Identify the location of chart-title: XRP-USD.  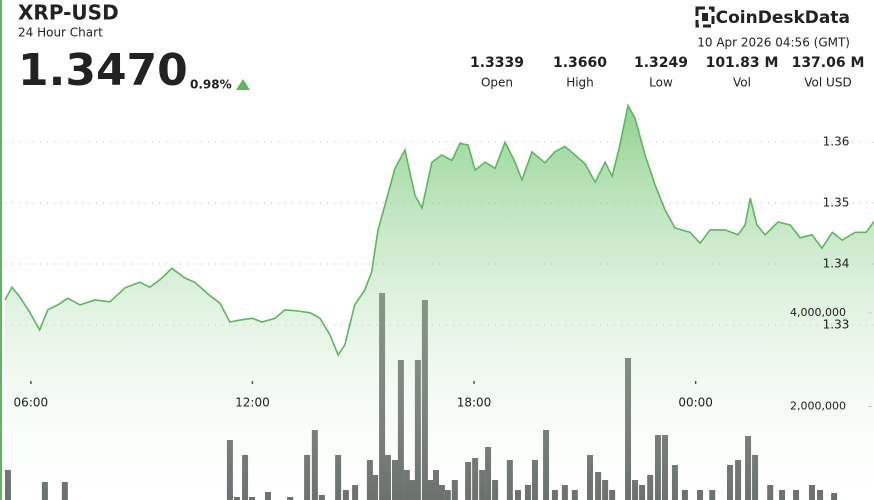
(68, 13).